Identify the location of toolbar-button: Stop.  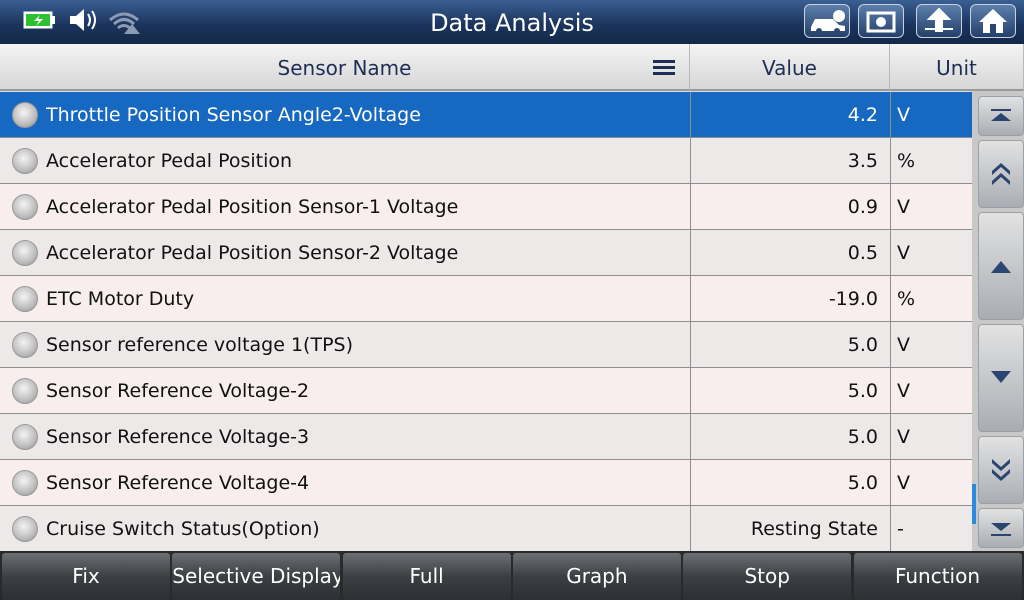
(767, 576).